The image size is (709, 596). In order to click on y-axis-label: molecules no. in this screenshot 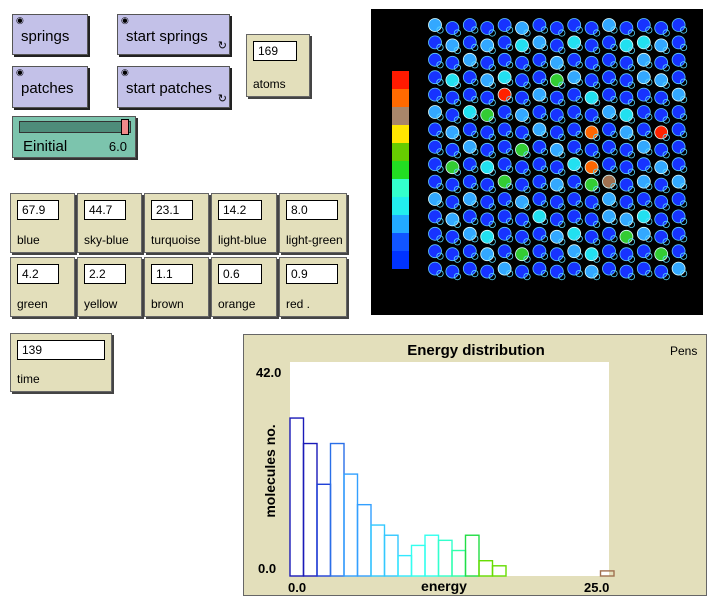, I will do `click(270, 470)`.